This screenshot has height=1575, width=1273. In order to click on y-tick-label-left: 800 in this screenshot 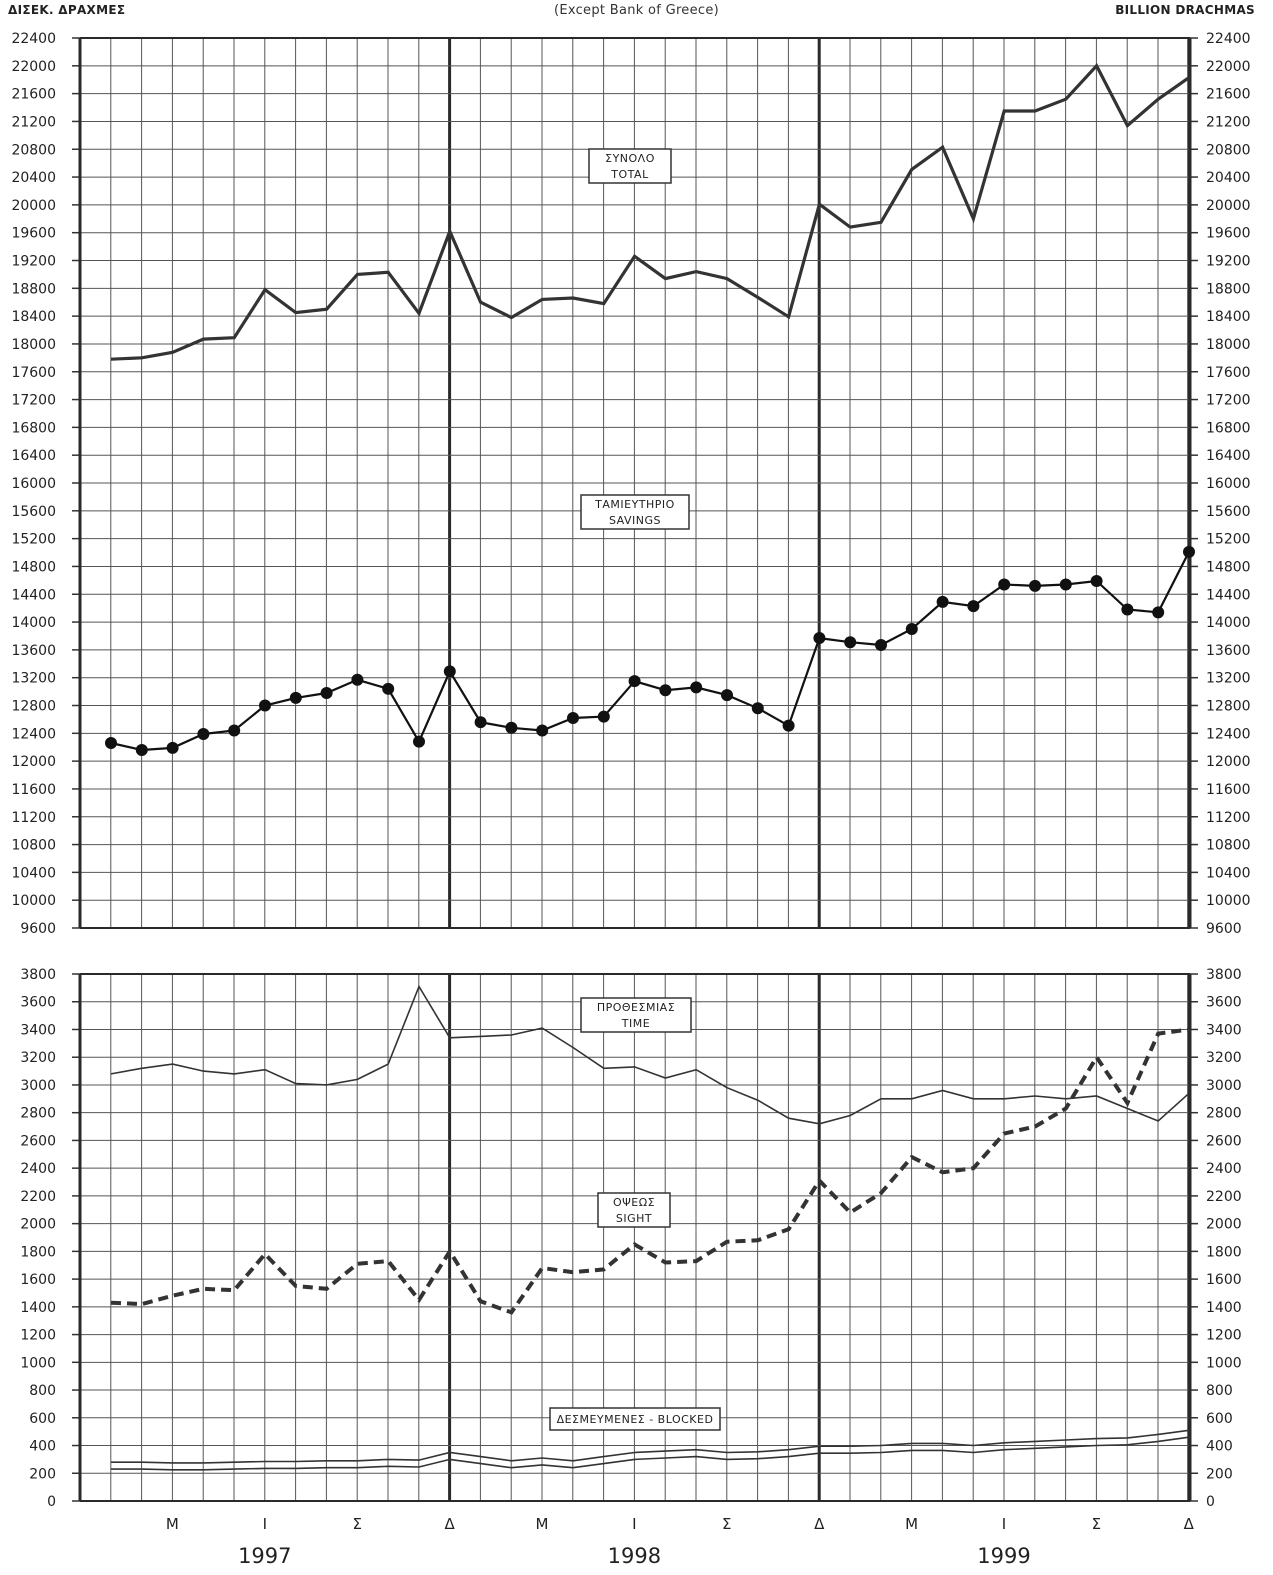, I will do `click(42, 1391)`.